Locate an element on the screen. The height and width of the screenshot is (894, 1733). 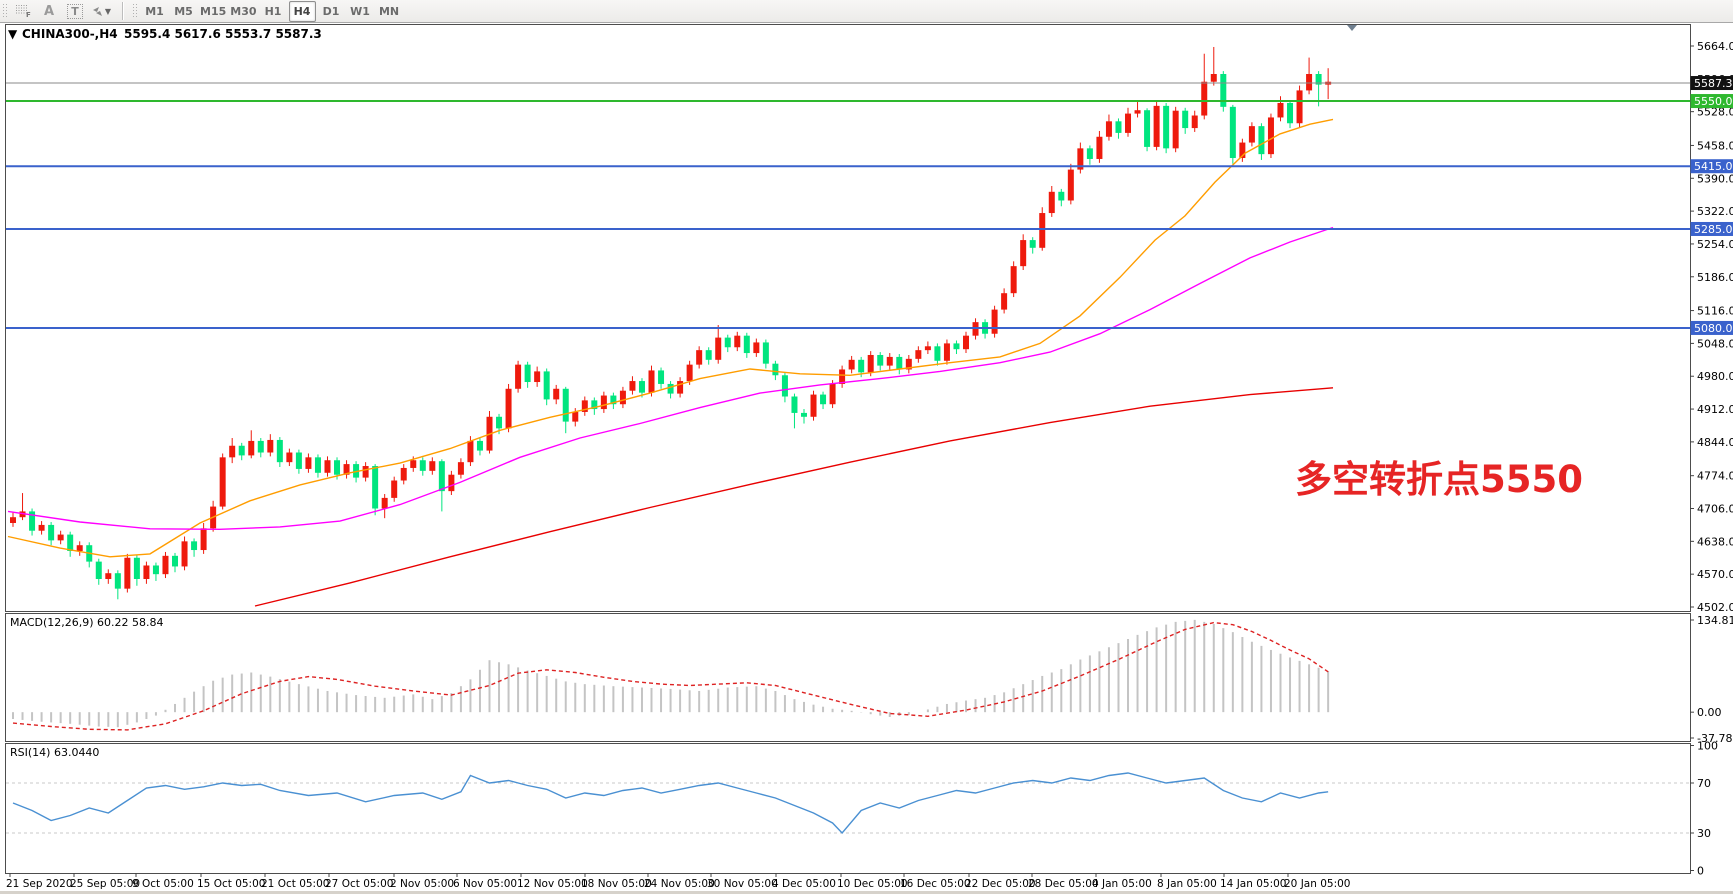
chart-shift-marker is located at coordinates (1352, 28).